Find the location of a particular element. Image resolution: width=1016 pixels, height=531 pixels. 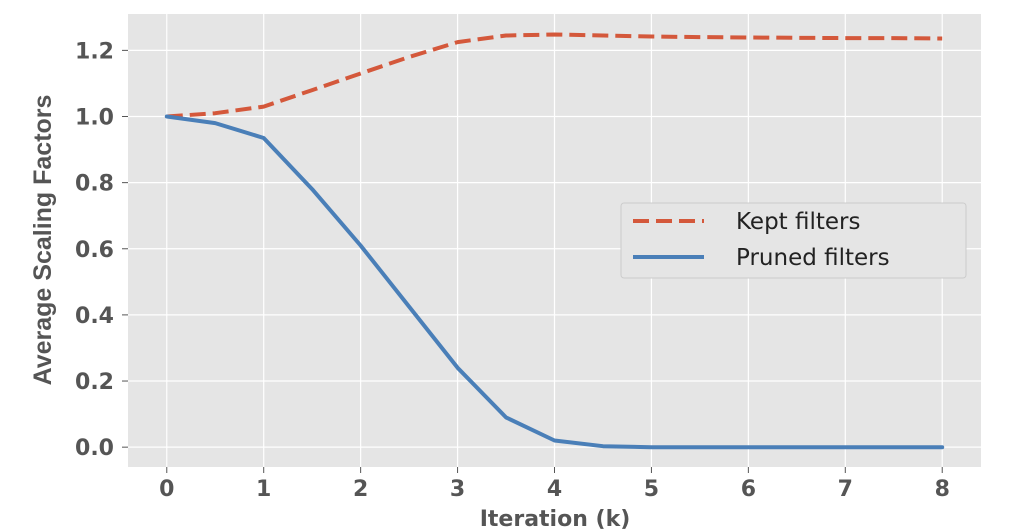

x-tick-label: 6 is located at coordinates (748, 489).